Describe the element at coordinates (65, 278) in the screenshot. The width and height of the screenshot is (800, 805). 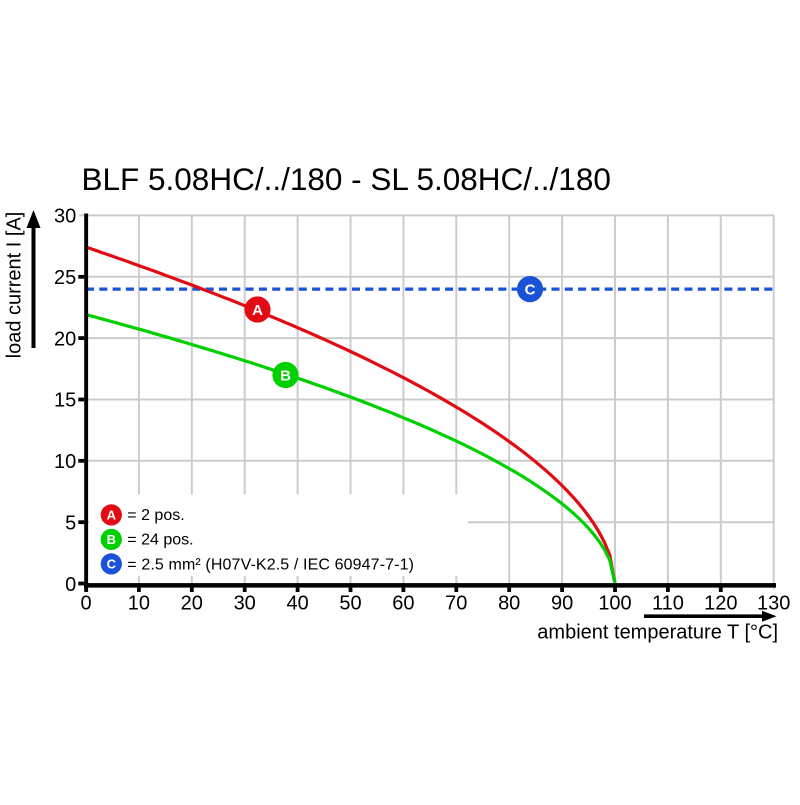
I see `svg-text: 25` at that location.